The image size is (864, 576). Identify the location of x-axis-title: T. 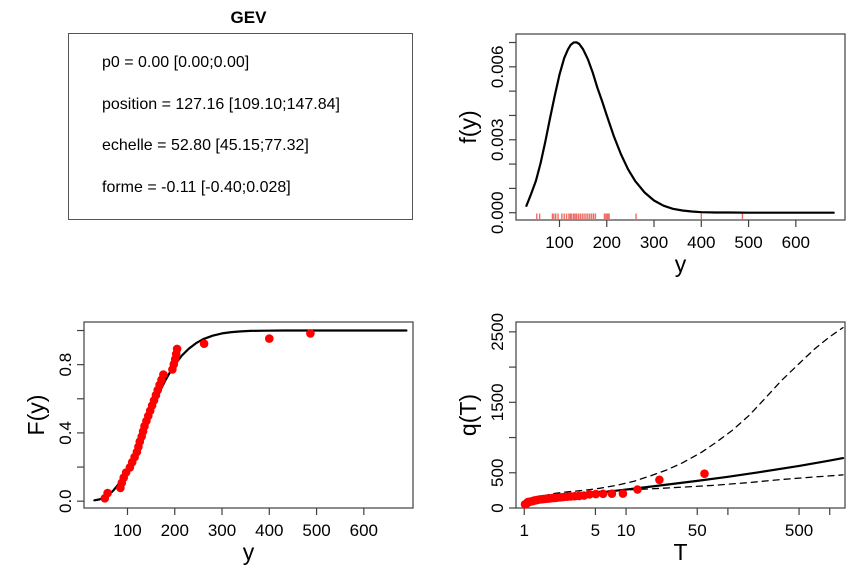
(680, 552).